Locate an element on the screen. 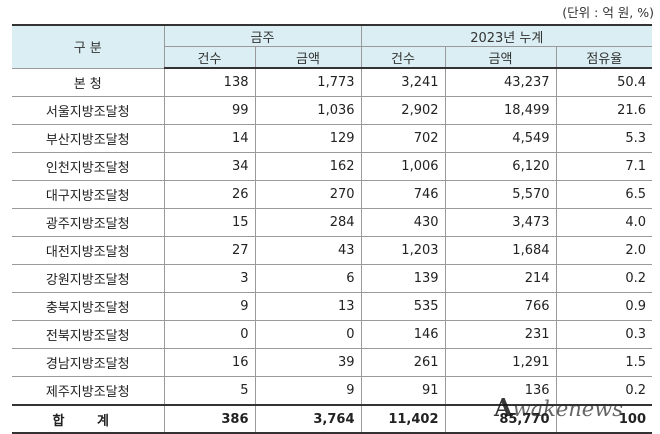  ytd-count: 139 is located at coordinates (403, 278).